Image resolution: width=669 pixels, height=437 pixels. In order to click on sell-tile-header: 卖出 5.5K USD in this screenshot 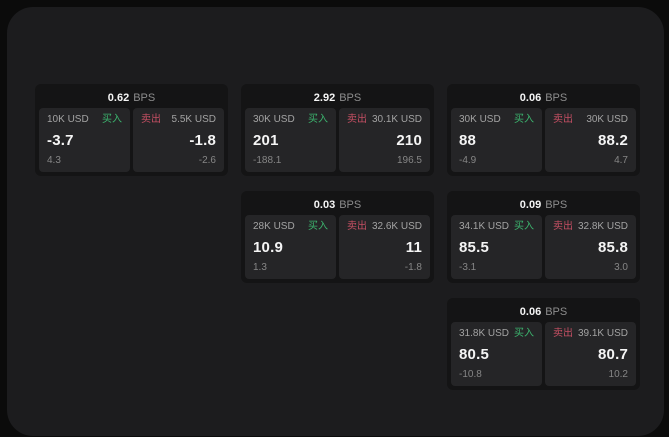, I will do `click(178, 120)`.